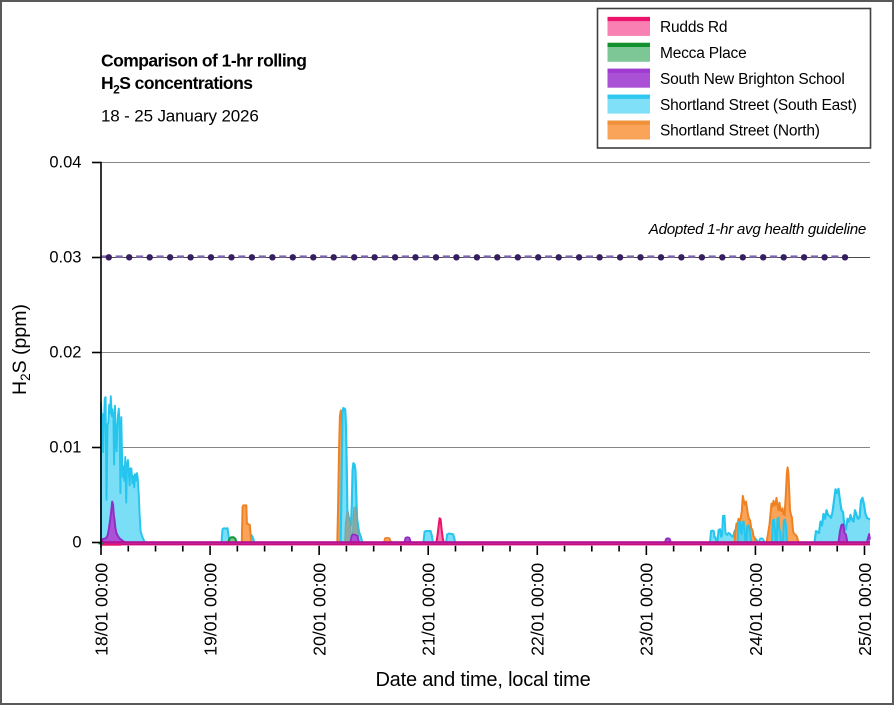 The image size is (894, 710). I want to click on svg-text: 25/01 00:00, so click(865, 609).